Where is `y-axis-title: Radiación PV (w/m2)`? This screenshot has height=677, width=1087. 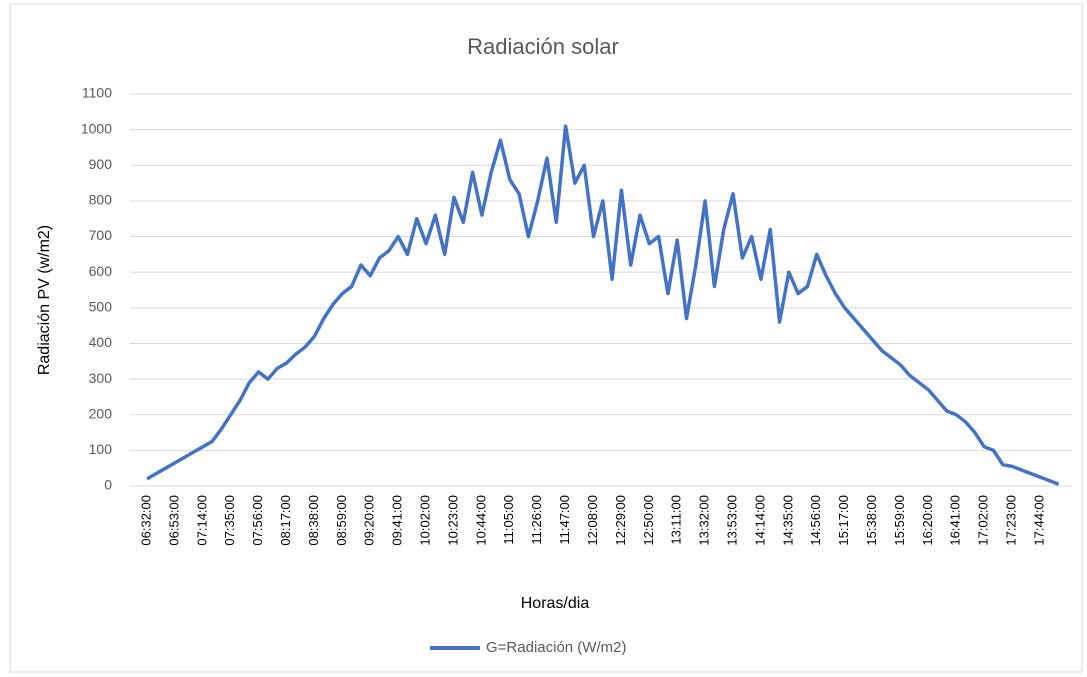
y-axis-title: Radiación PV (w/m2) is located at coordinates (44, 300).